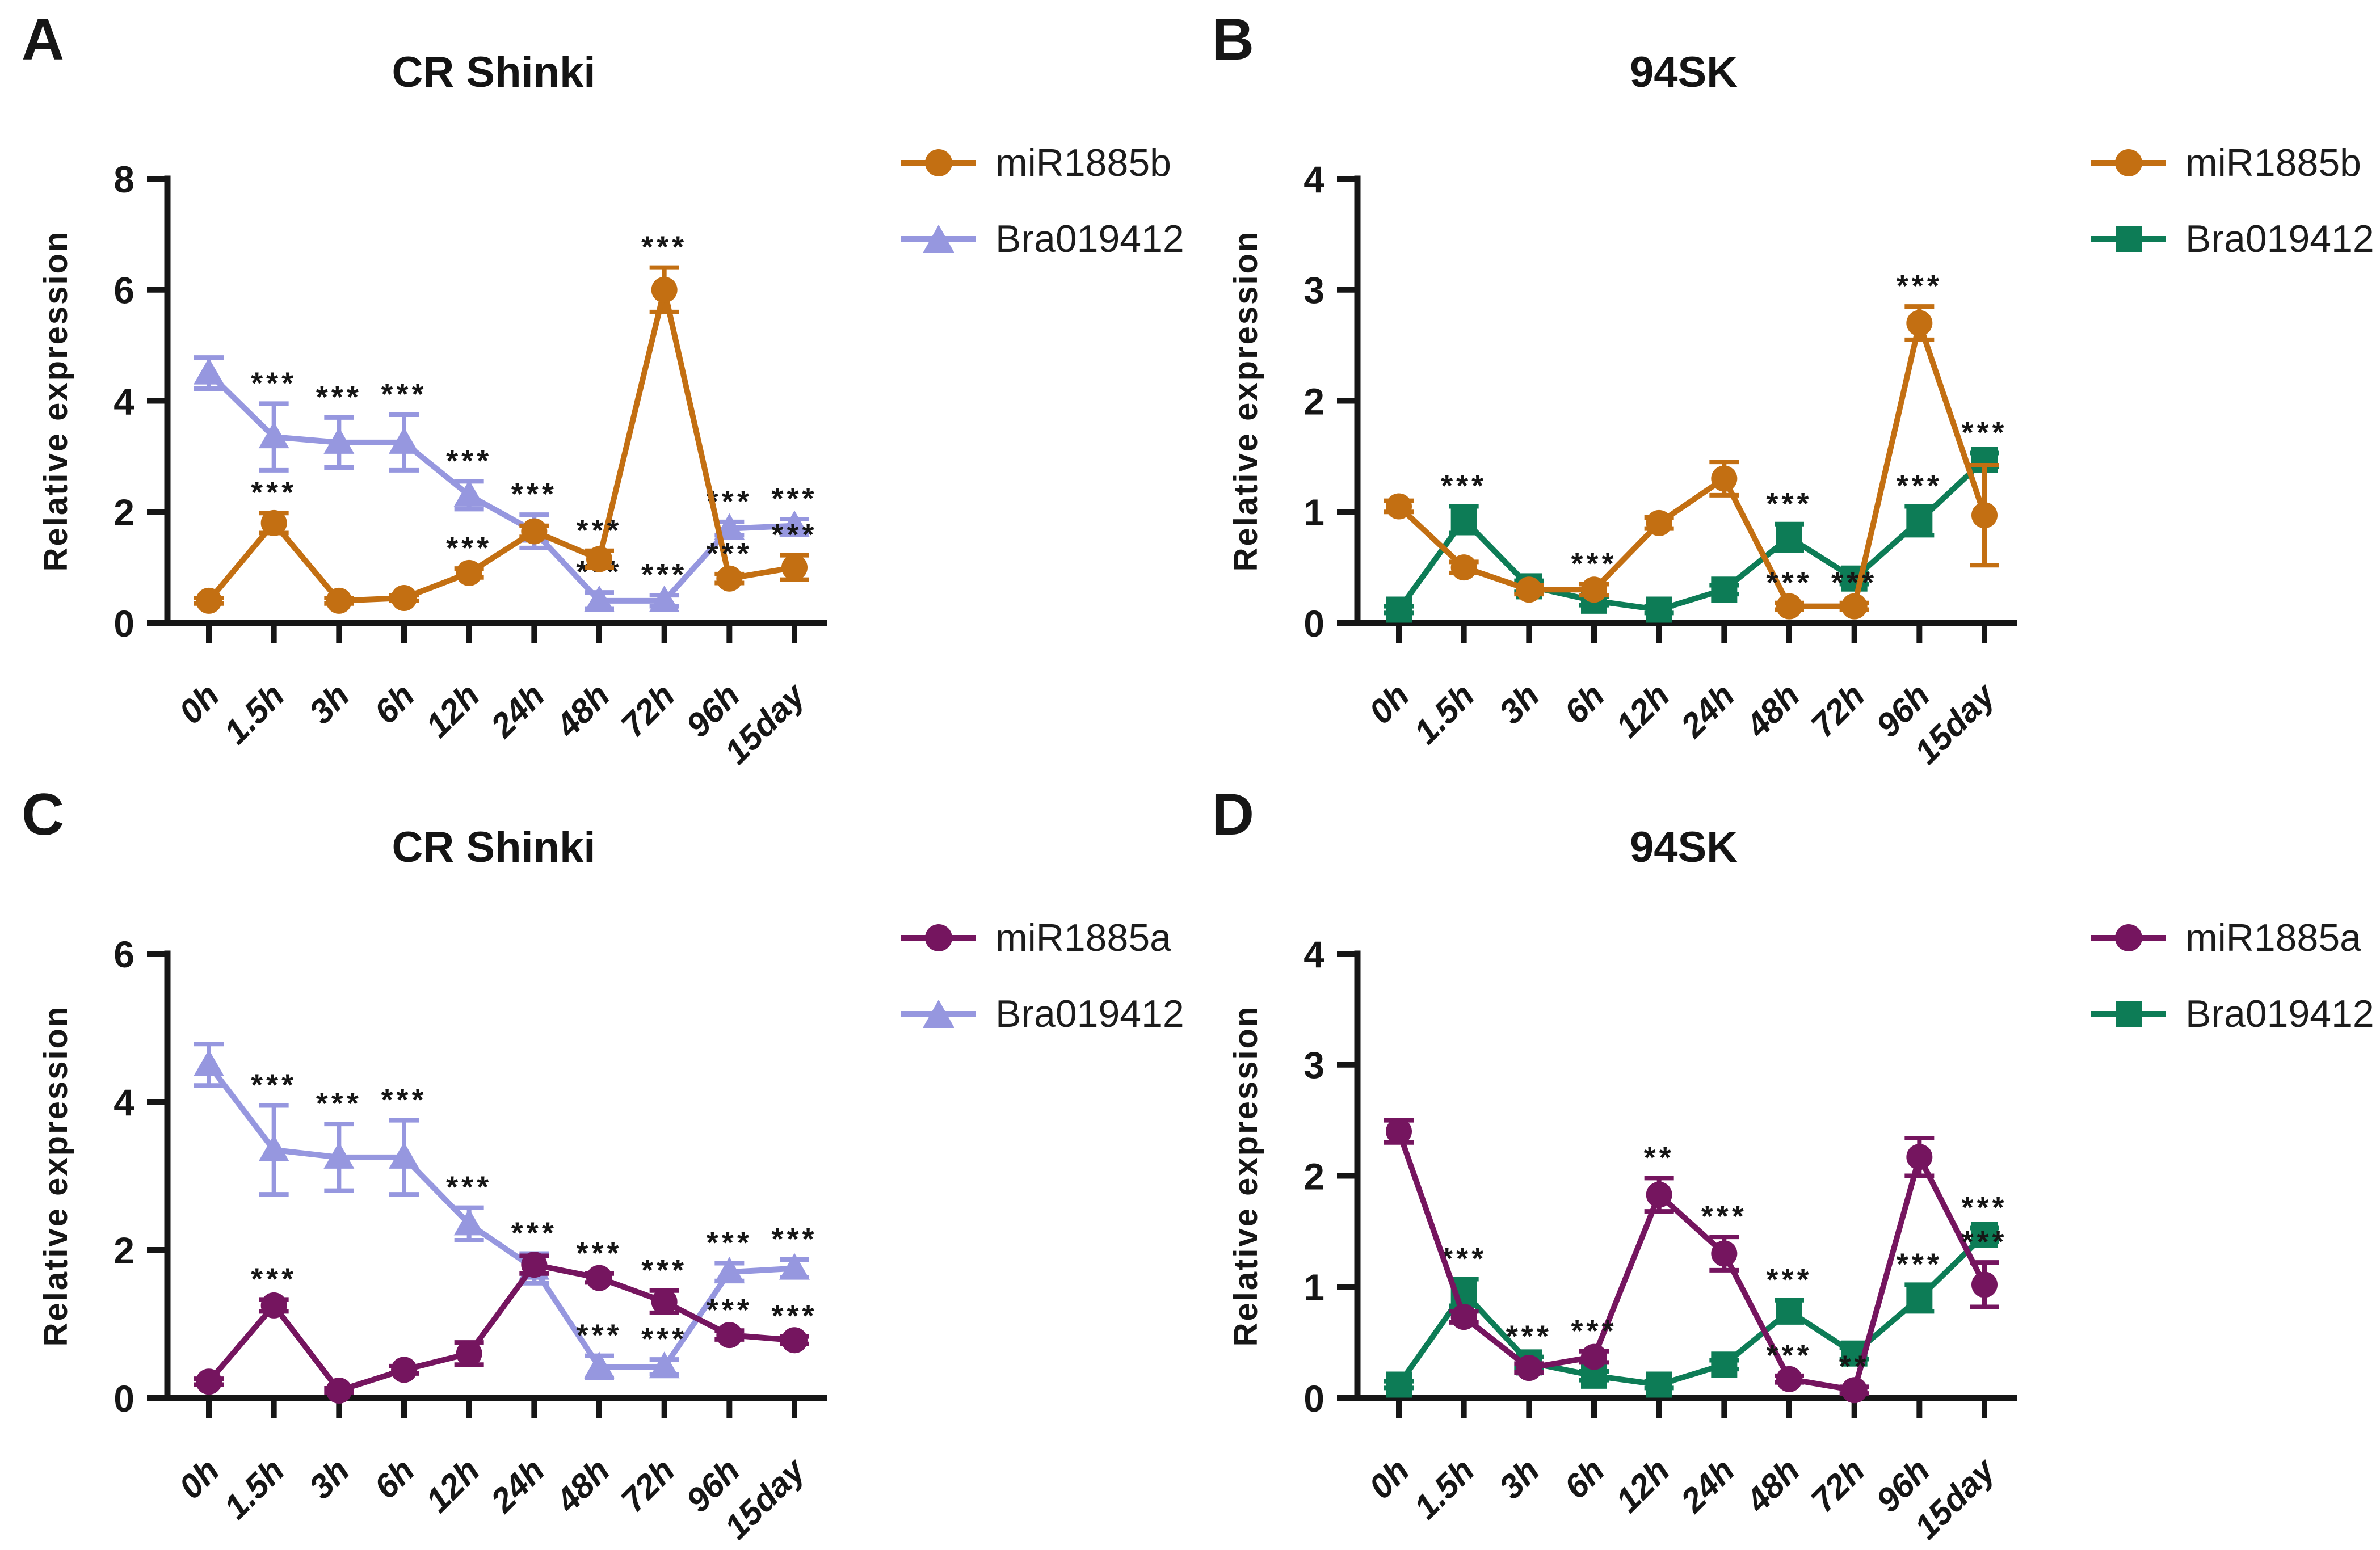  I want to click on panel-b-letter: B, so click(1233, 40).